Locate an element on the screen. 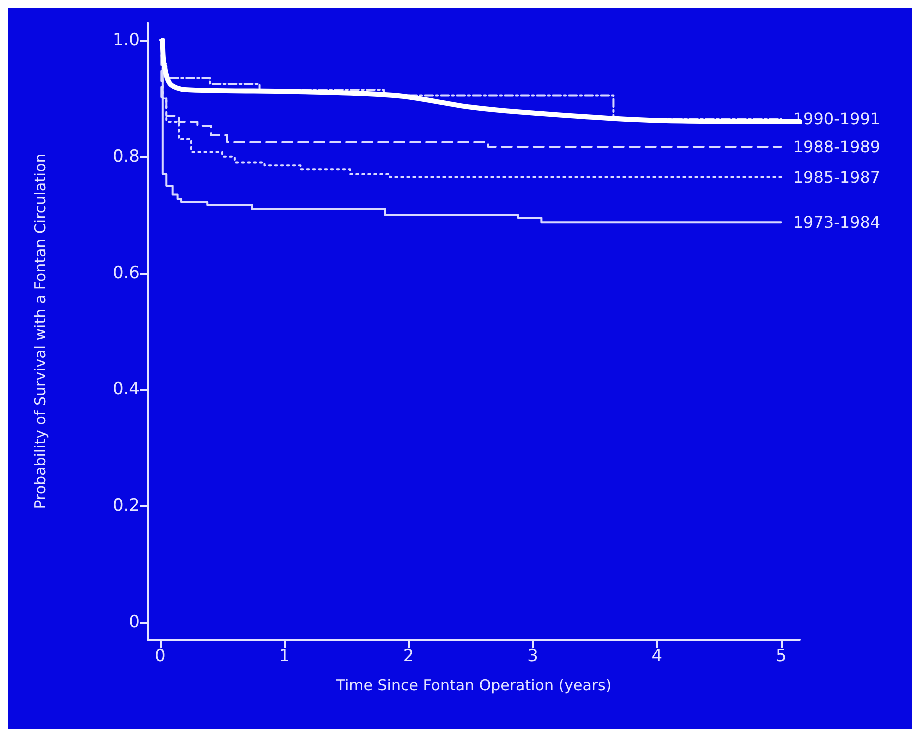  x-tick-label: 5 is located at coordinates (781, 656).